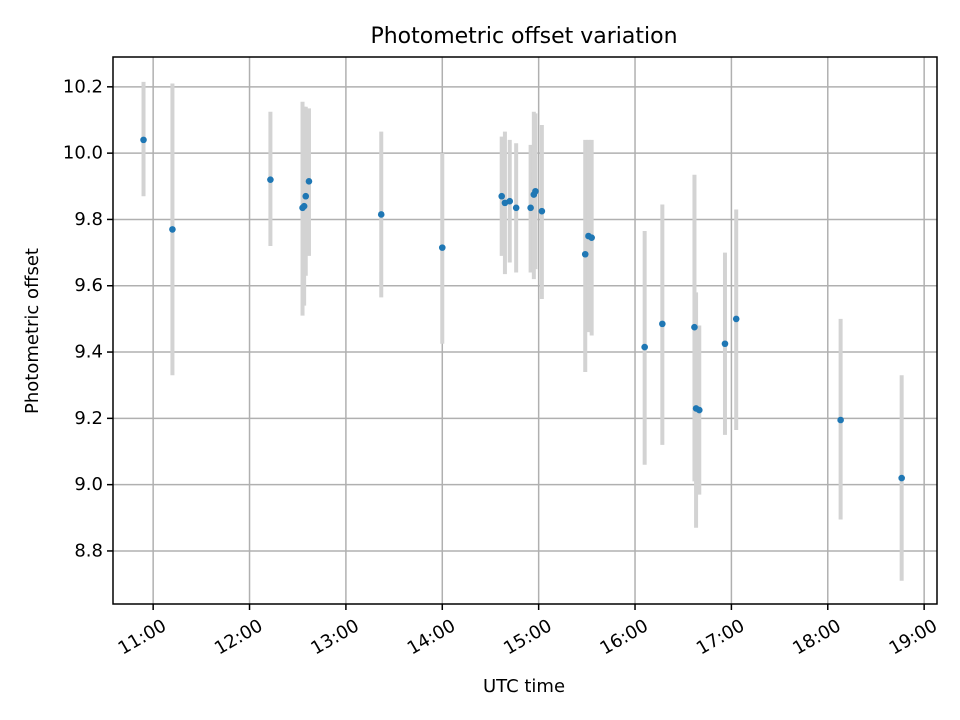  What do you see at coordinates (816, 637) in the screenshot?
I see `x-tick-label: 18:00` at bounding box center [816, 637].